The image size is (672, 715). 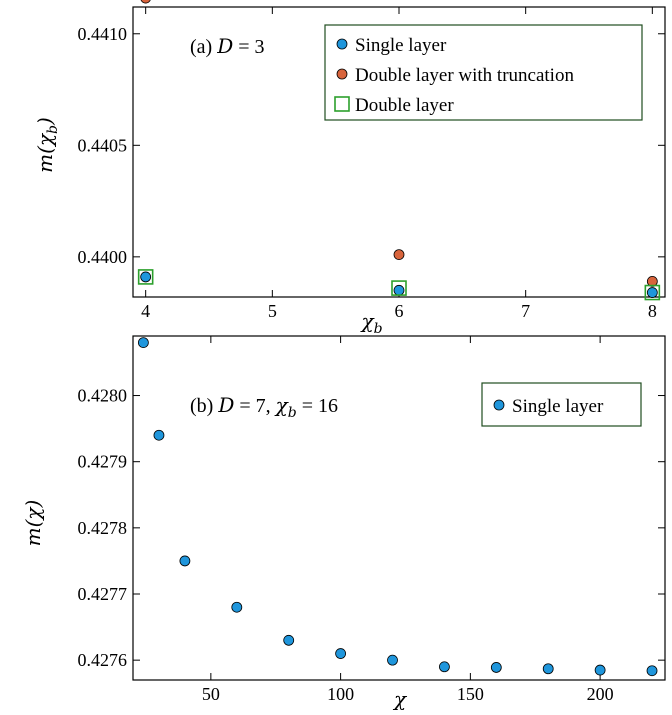 What do you see at coordinates (272, 311) in the screenshot?
I see `x-tick-label-a: 5` at bounding box center [272, 311].